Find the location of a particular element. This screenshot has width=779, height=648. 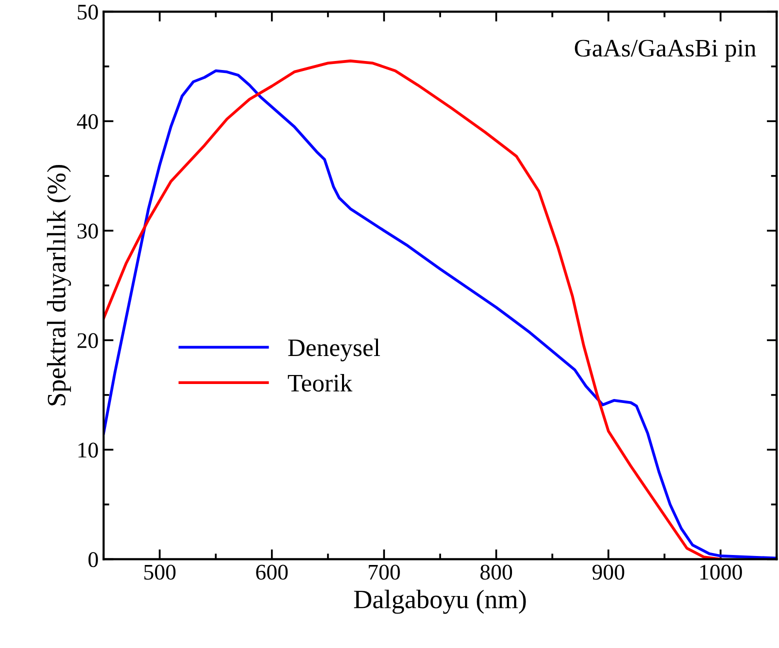

annotation: GaAs/GaAsBi pin is located at coordinates (665, 51).